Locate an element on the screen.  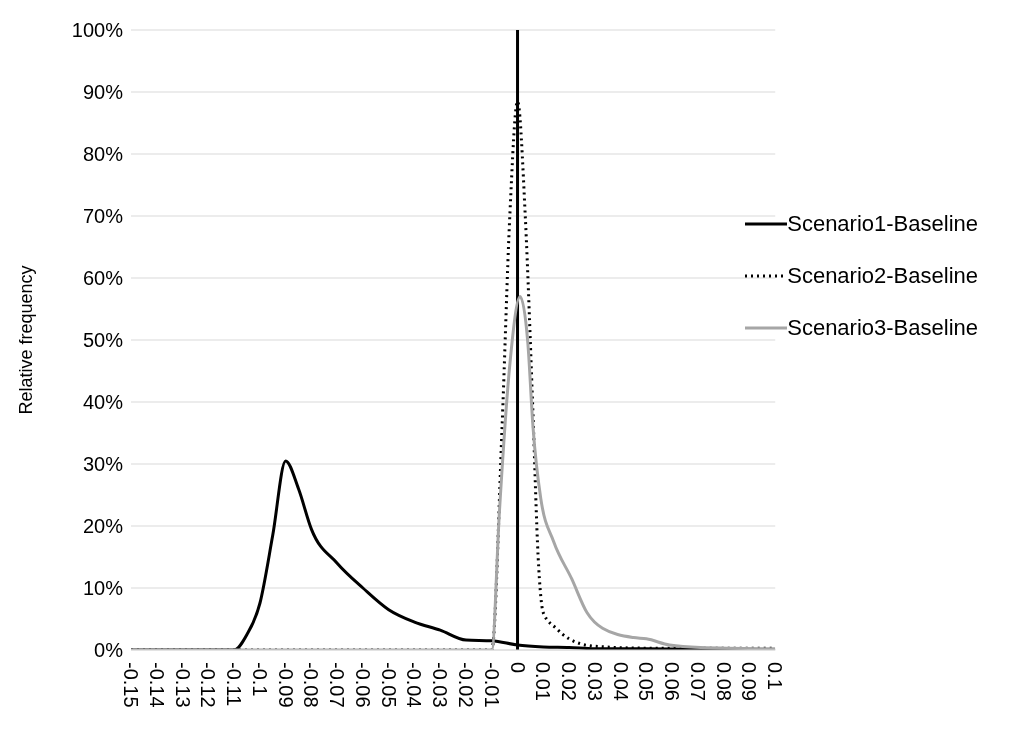
x-tick-label: 0.1 is located at coordinates (775, 676).